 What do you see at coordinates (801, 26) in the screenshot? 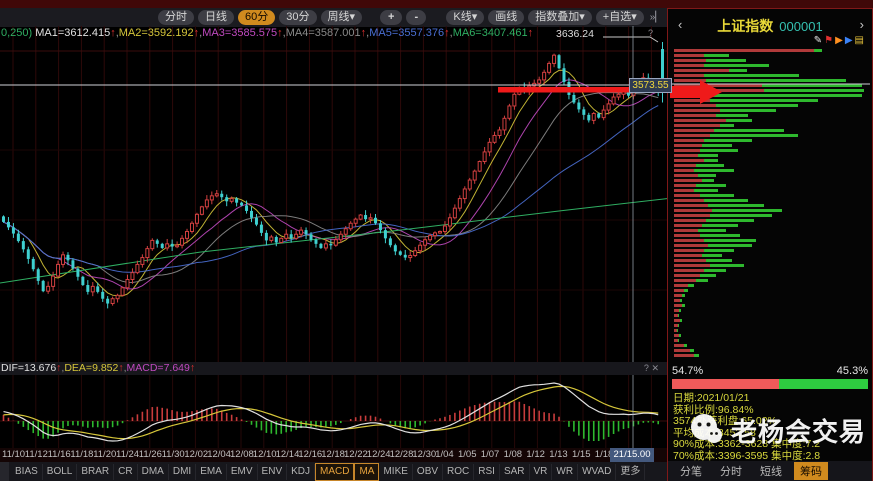
I see `stock-code: 000001` at bounding box center [801, 26].